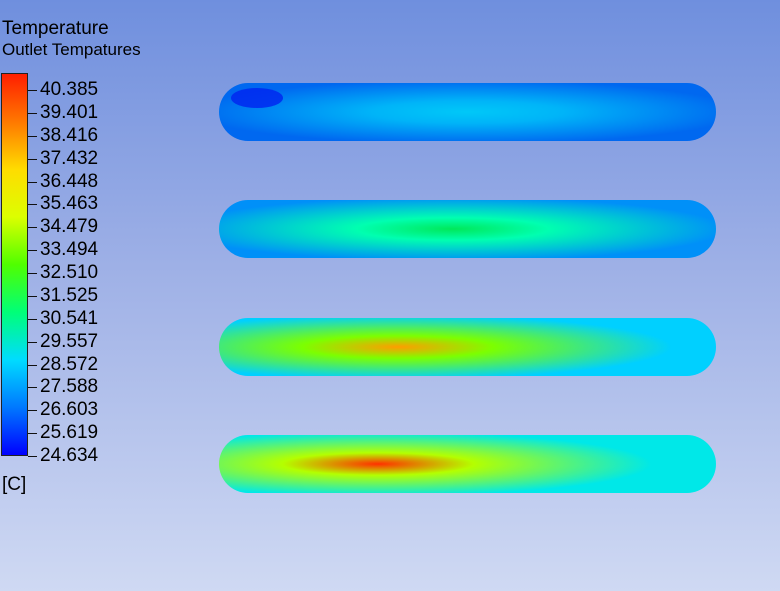  What do you see at coordinates (55, 28) in the screenshot?
I see `legend-title: Temperature` at bounding box center [55, 28].